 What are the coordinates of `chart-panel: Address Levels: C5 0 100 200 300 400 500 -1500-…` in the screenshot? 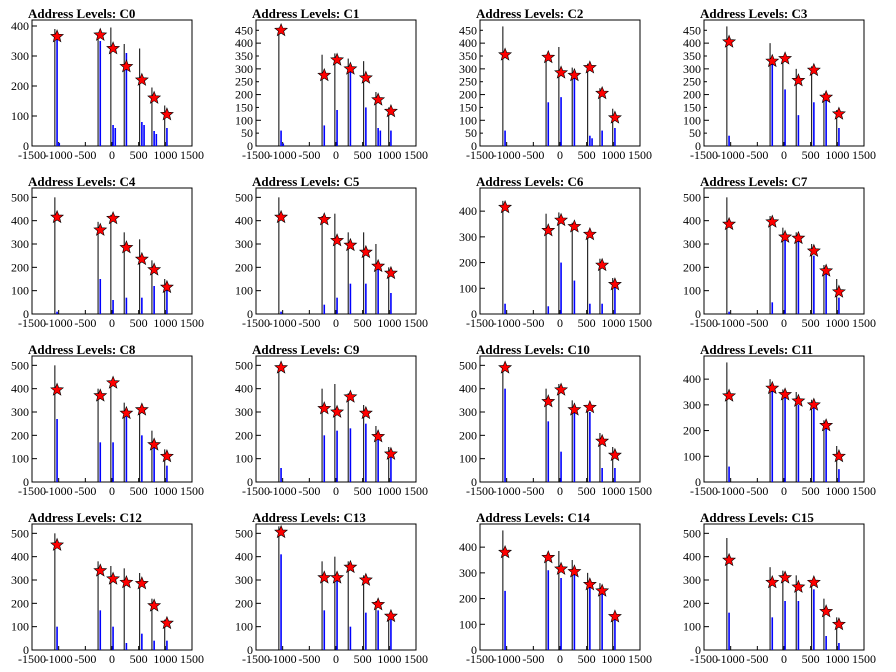 It's located at (336, 252).